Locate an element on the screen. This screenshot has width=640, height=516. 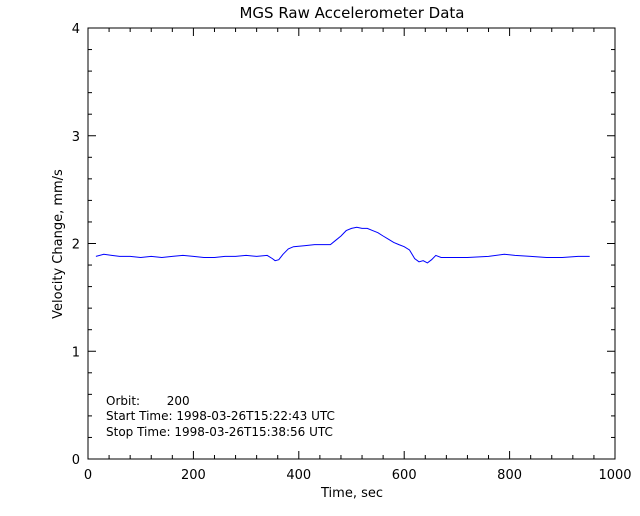
y-tick-label: 0 is located at coordinates (76, 460).